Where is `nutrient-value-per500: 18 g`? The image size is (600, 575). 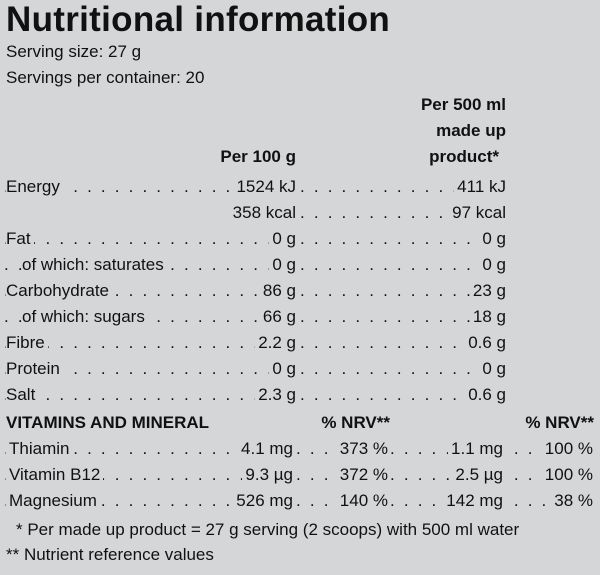
nutrient-value-per500: 18 g is located at coordinates (487, 317).